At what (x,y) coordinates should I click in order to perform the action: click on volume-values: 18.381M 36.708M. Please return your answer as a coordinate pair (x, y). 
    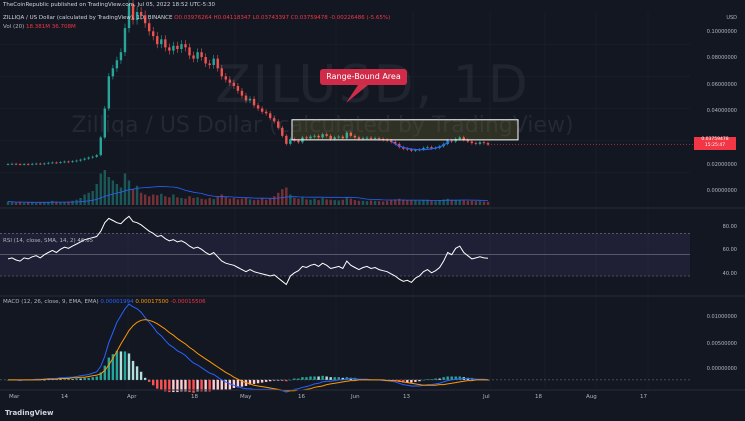
    Looking at the image, I should click on (51, 27).